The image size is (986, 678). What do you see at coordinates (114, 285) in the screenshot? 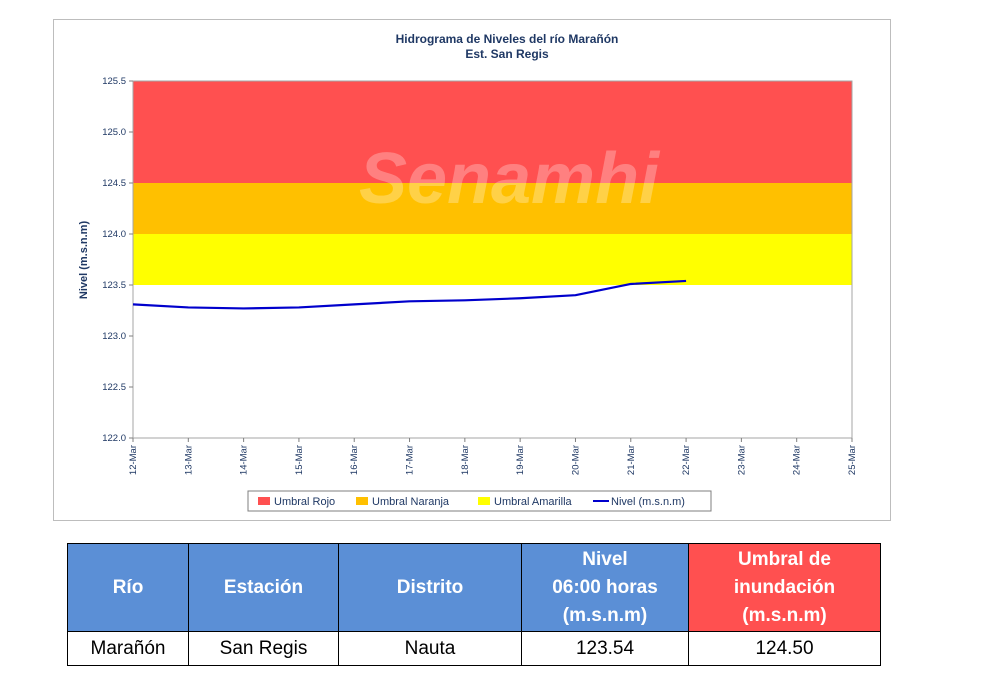
I see `y-tick-label: 123.5` at bounding box center [114, 285].